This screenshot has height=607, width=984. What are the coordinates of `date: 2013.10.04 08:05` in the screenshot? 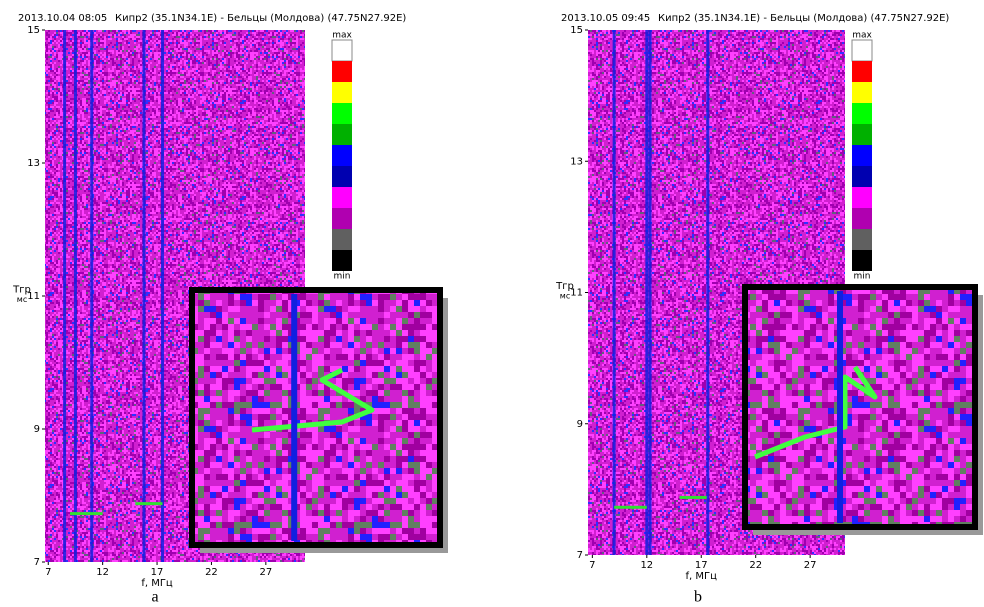 It's located at (62, 18).